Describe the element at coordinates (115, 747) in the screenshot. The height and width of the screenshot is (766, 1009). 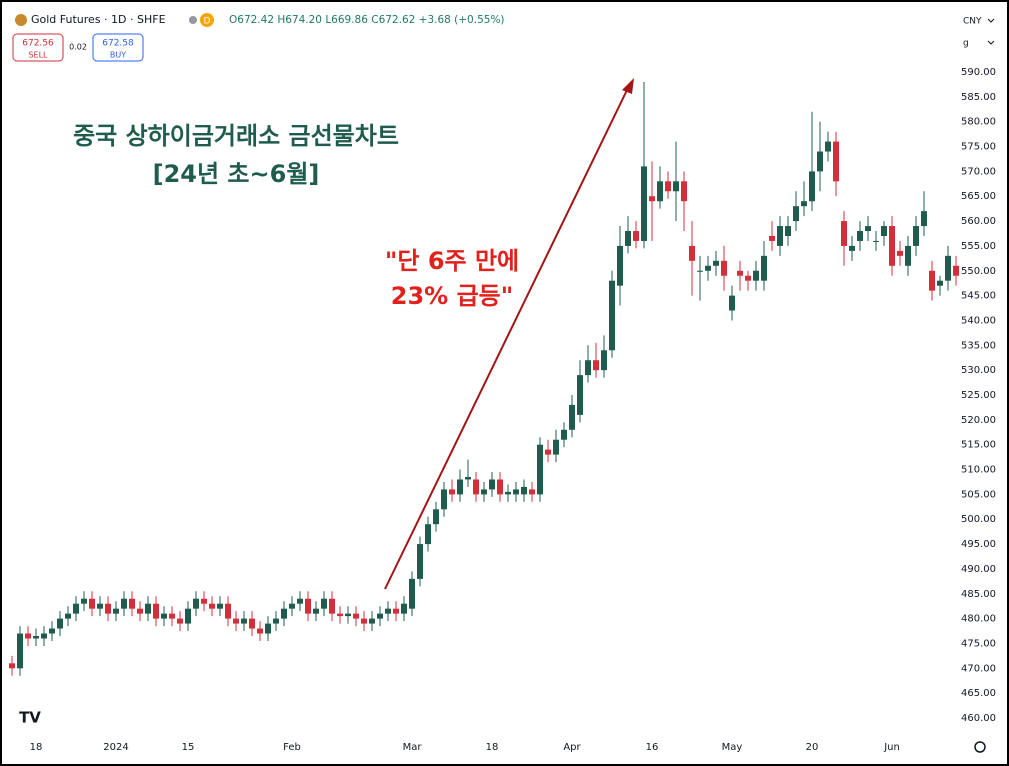
I see `x-tick-label: 2024` at that location.